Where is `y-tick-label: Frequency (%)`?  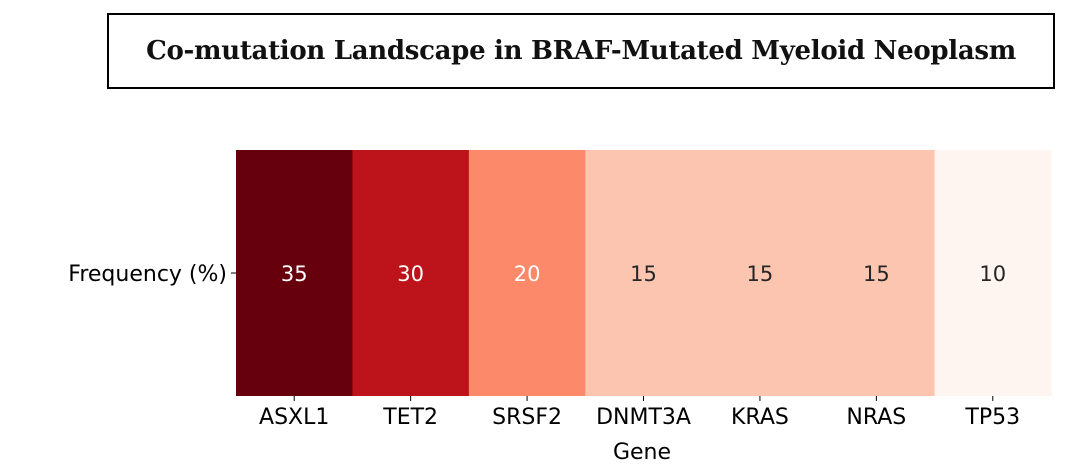 y-tick-label: Frequency (%) is located at coordinates (147, 274).